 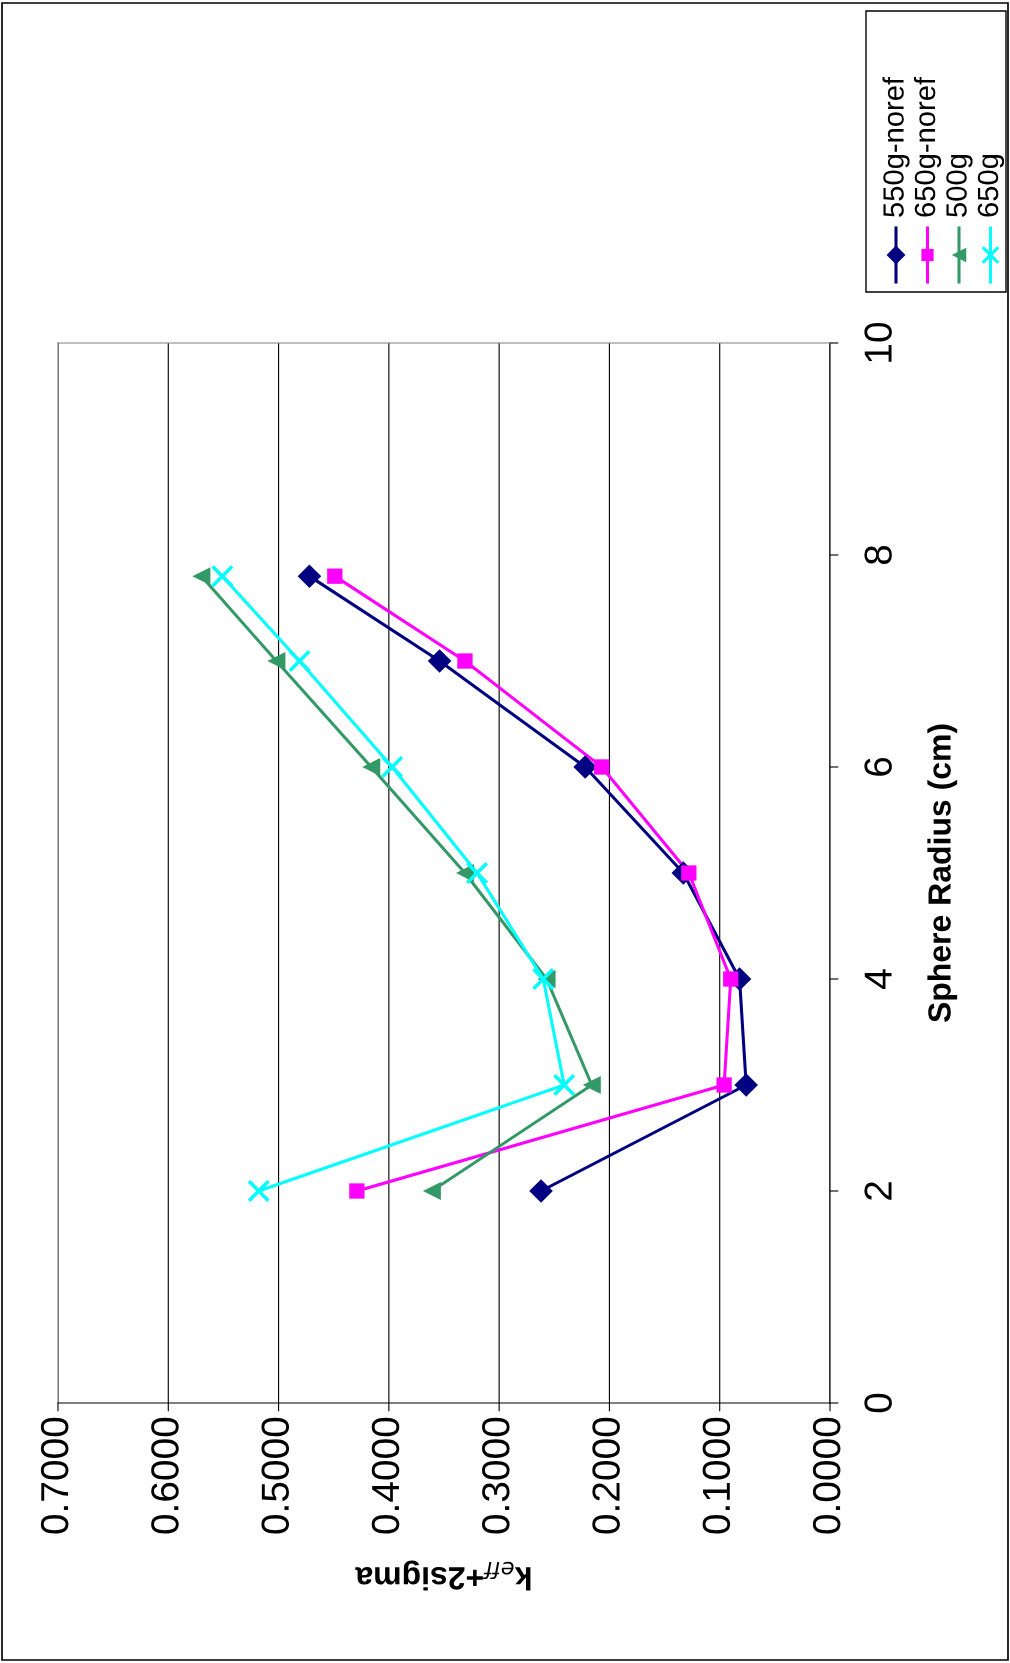 I want to click on text: 650g-noref, so click(x=927, y=146).